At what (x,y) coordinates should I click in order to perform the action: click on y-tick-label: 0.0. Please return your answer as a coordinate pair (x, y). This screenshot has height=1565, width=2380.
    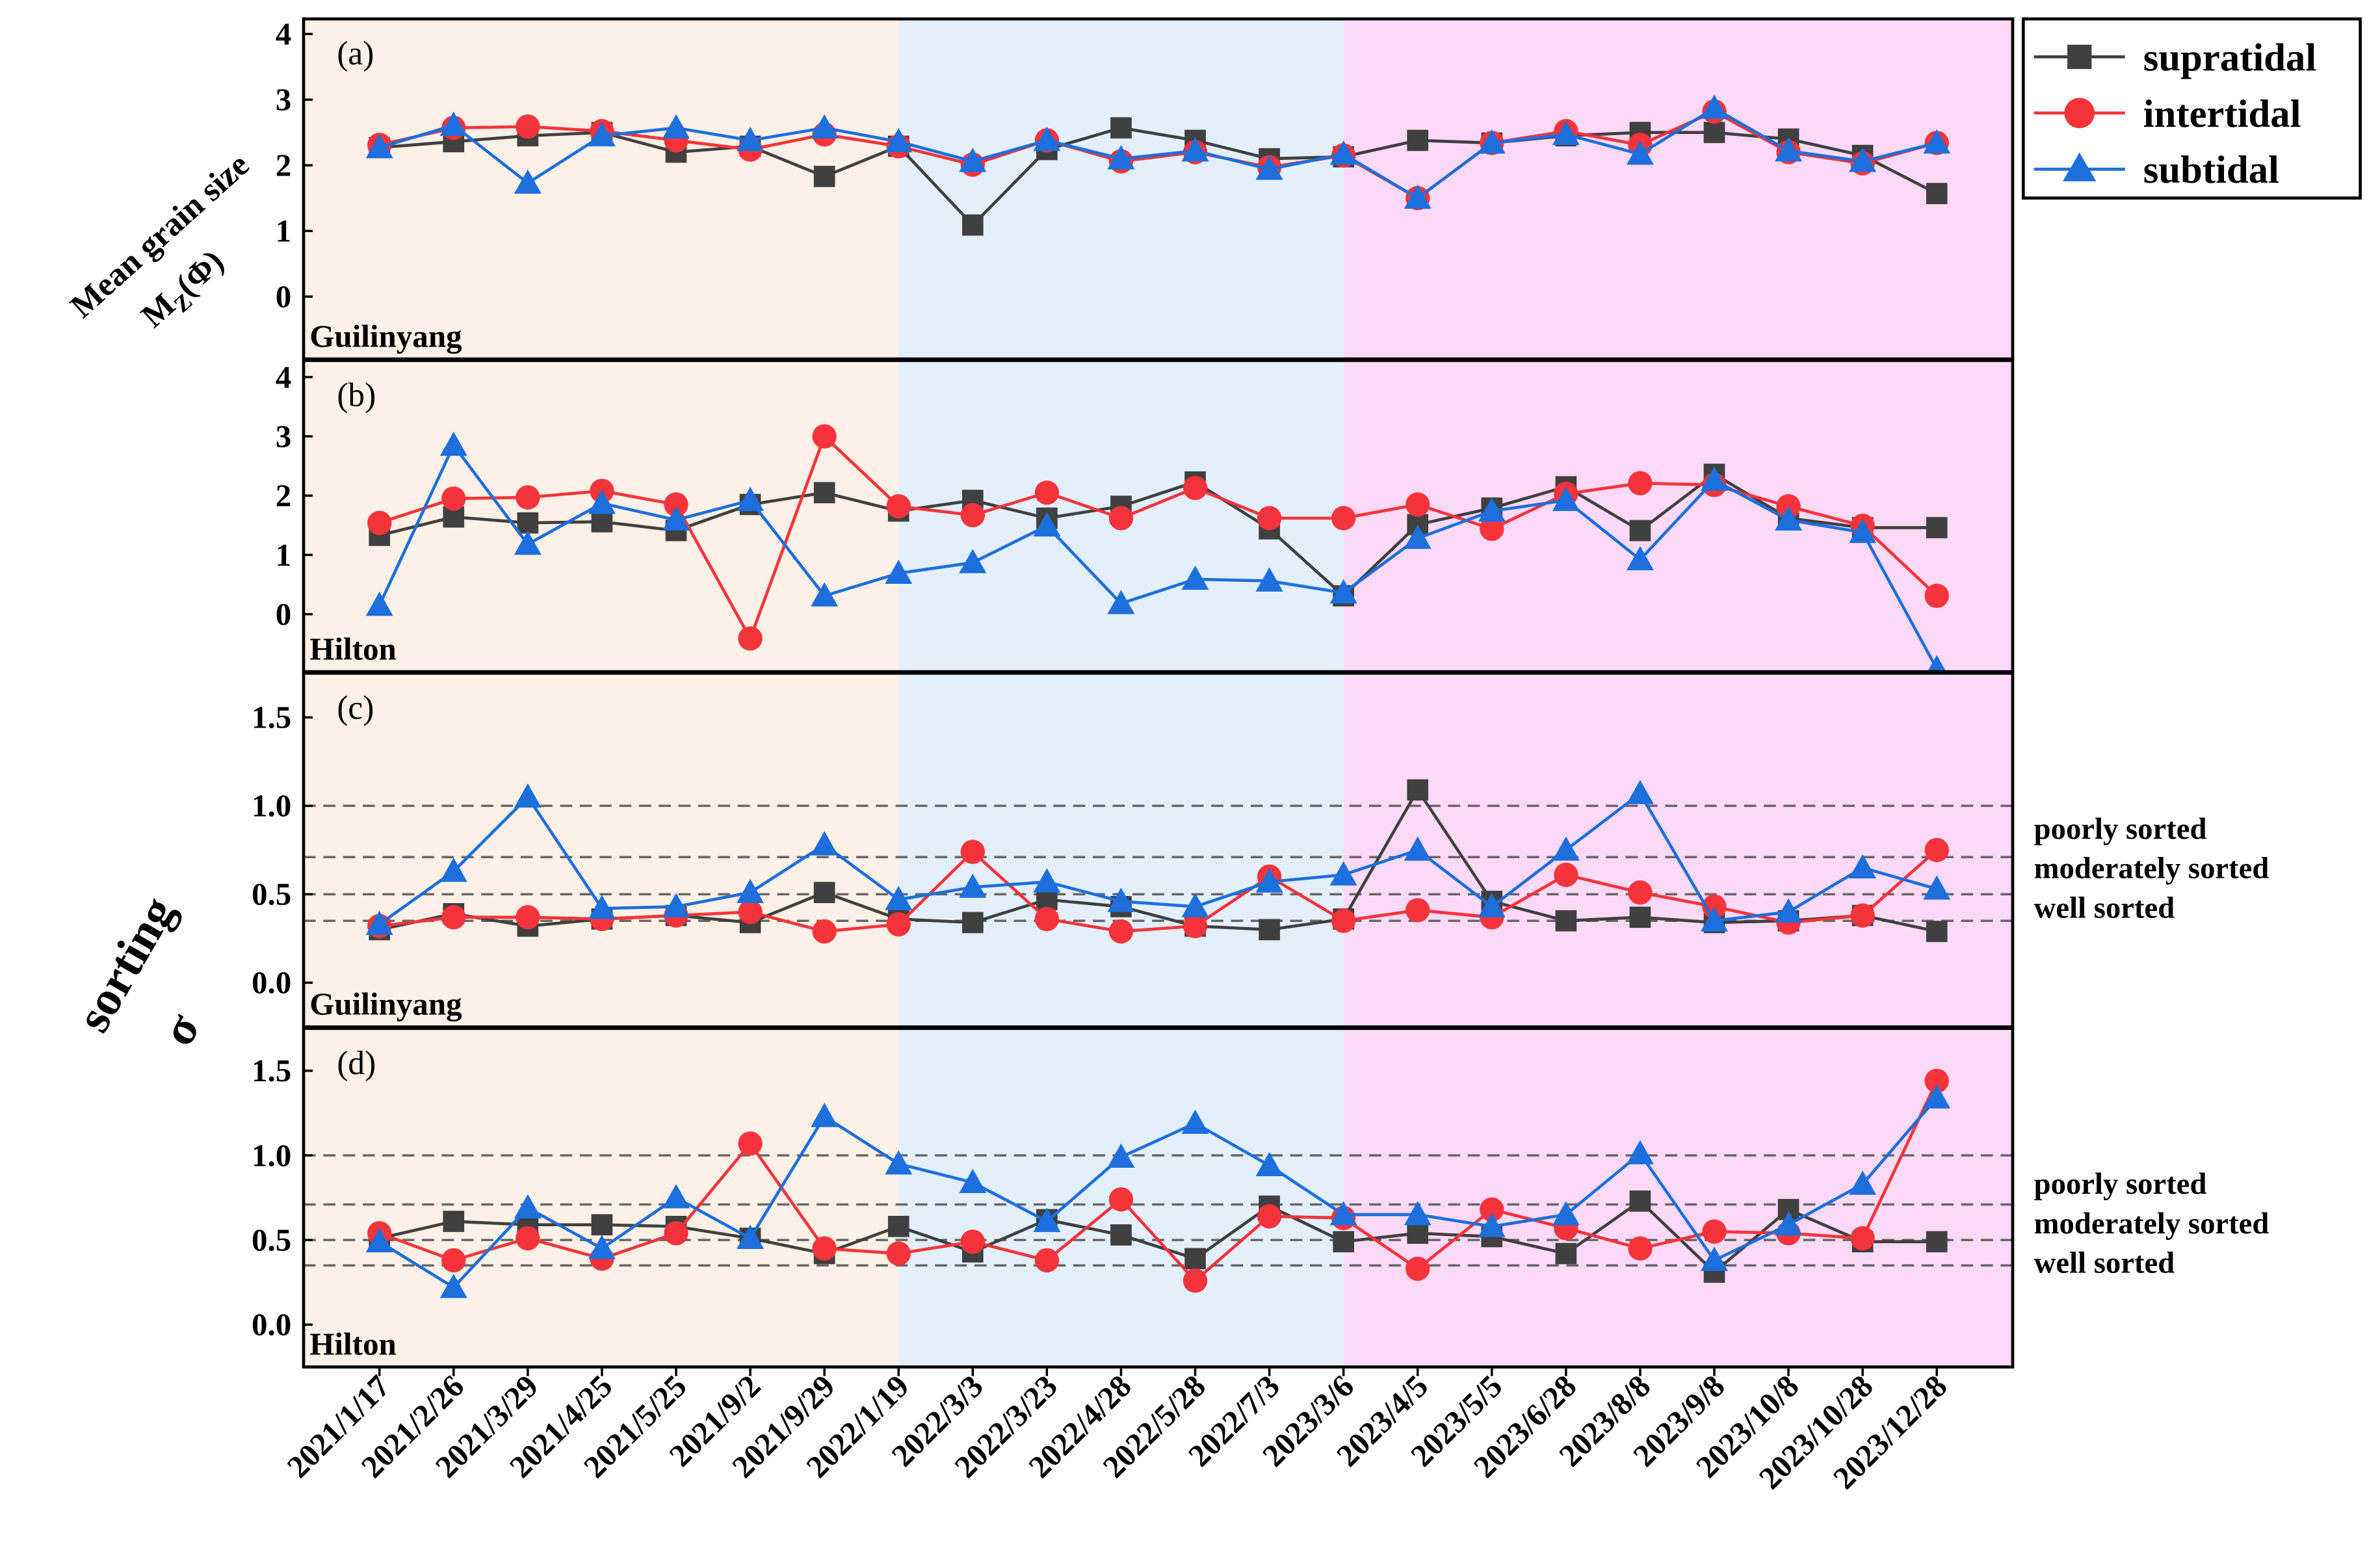
    Looking at the image, I should click on (272, 983).